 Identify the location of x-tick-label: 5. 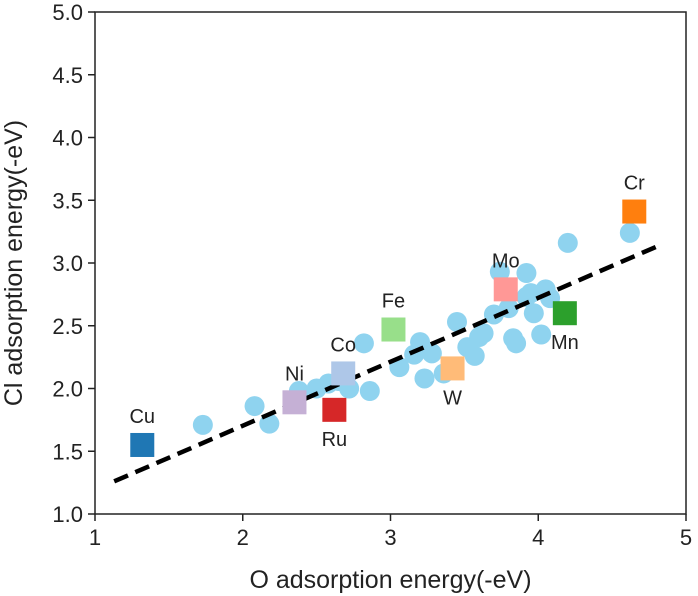
(686, 537).